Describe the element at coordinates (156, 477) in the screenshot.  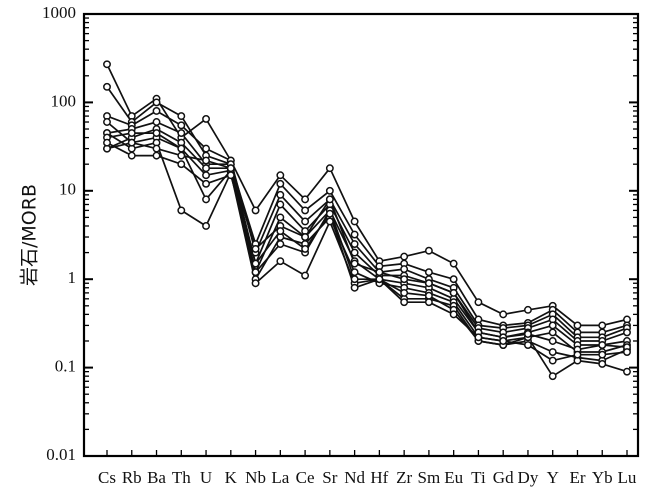
I see `x-tick-label: Ba` at that location.